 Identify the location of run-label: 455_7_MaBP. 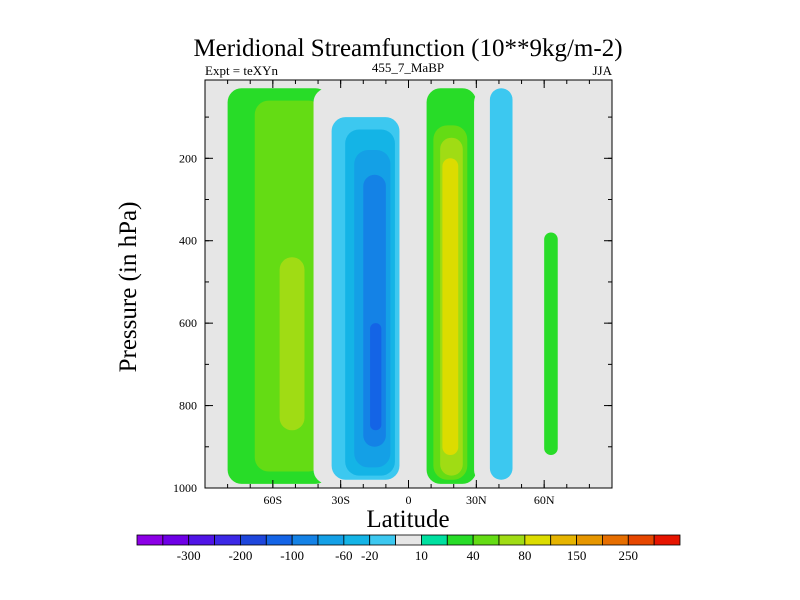
(408, 67).